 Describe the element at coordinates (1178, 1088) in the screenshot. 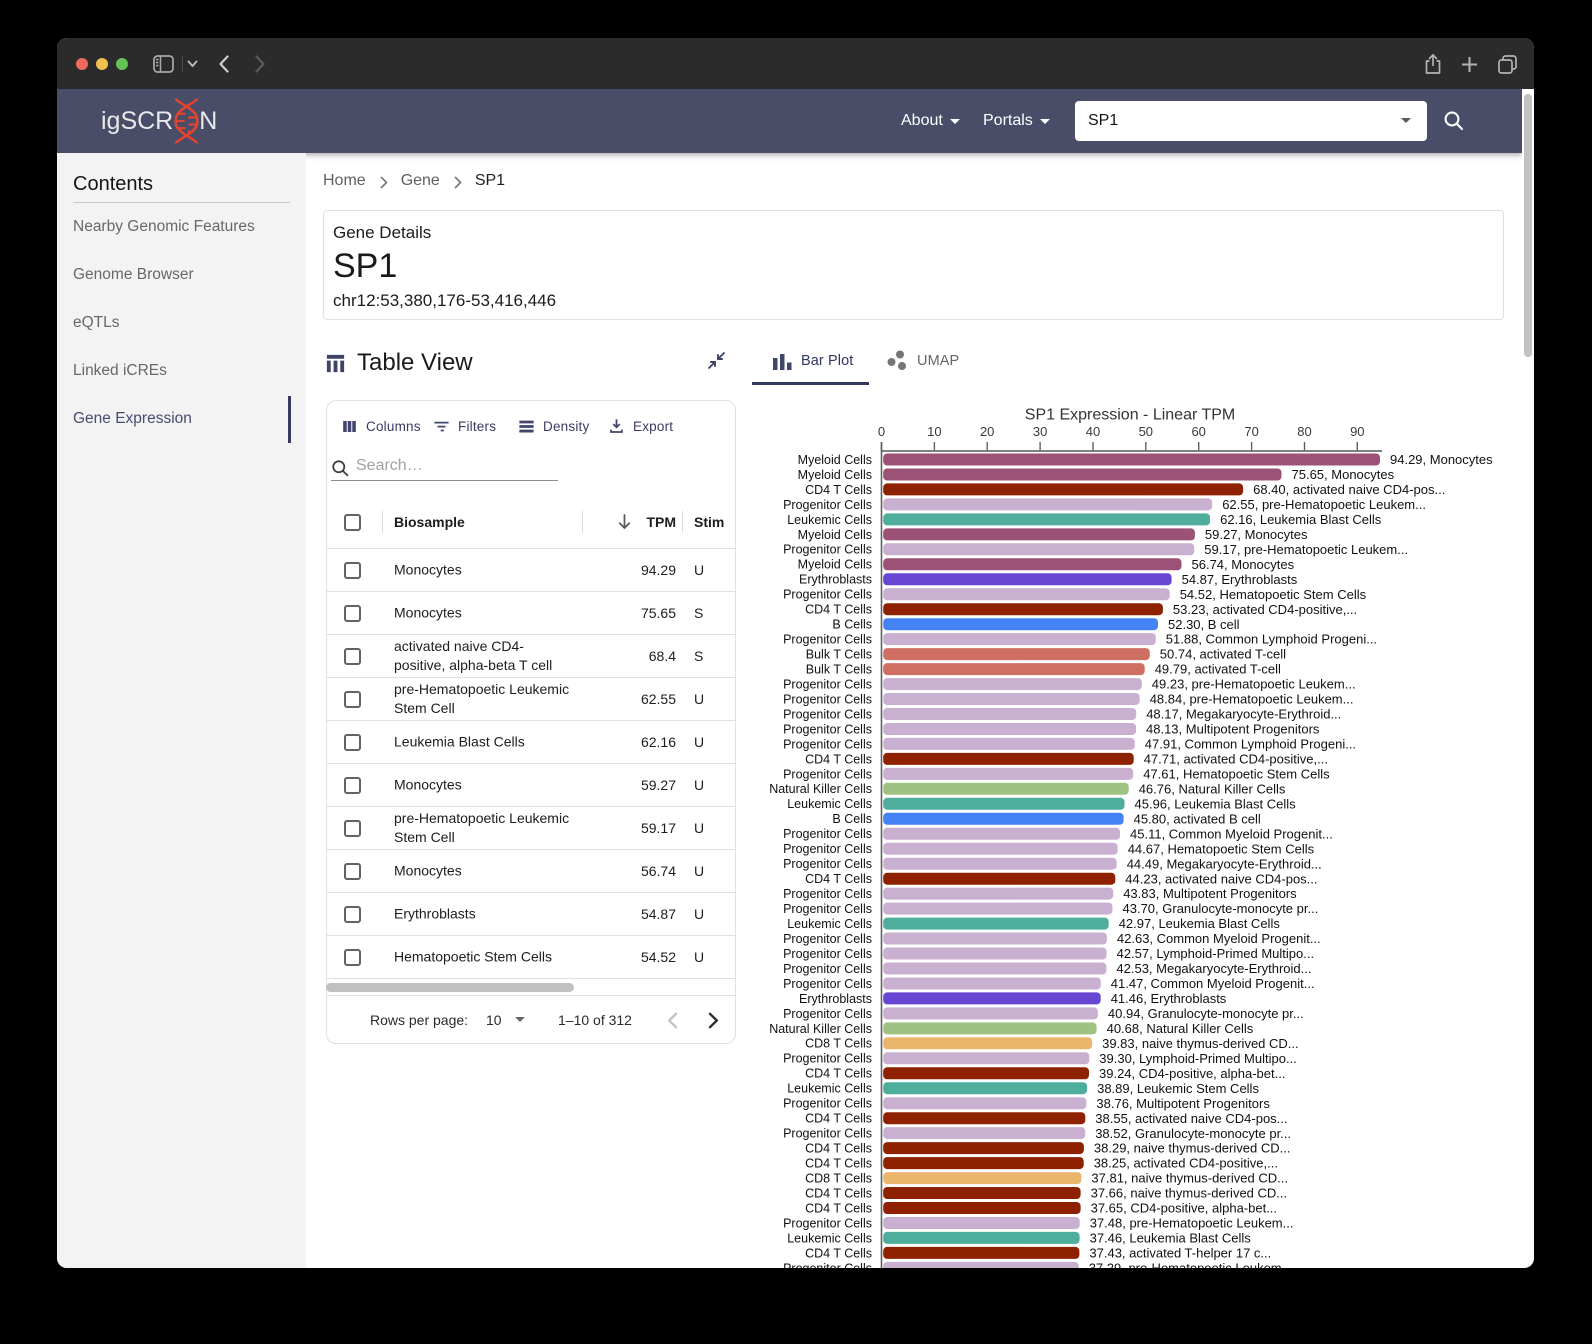

I see `svg-text: 38.89, Leukemic Stem Cells` at that location.